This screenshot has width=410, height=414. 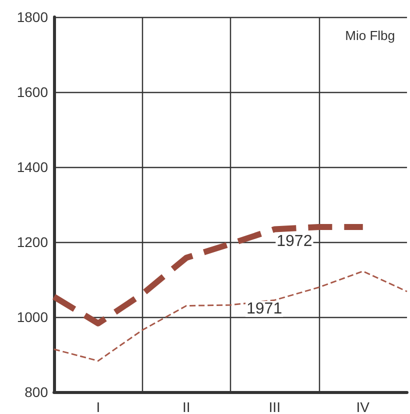 What do you see at coordinates (363, 406) in the screenshot?
I see `x-tick-label: IV` at bounding box center [363, 406].